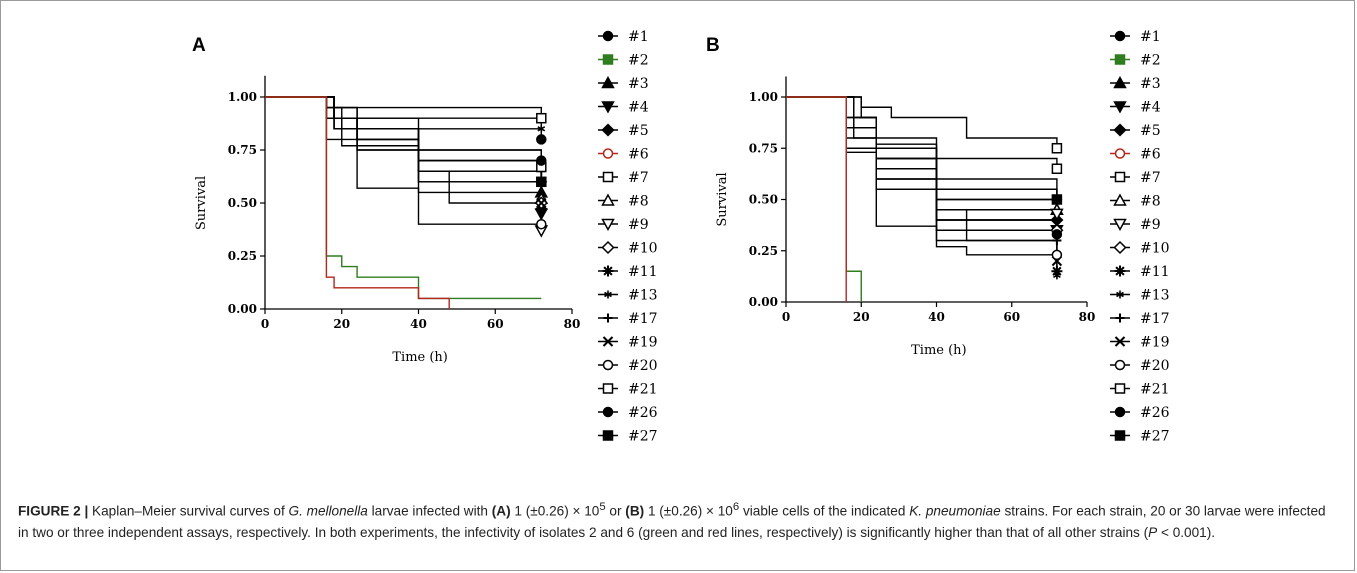 This screenshot has width=1357, height=573. Describe the element at coordinates (265, 324) in the screenshot. I see `x-tick-label: 0` at that location.